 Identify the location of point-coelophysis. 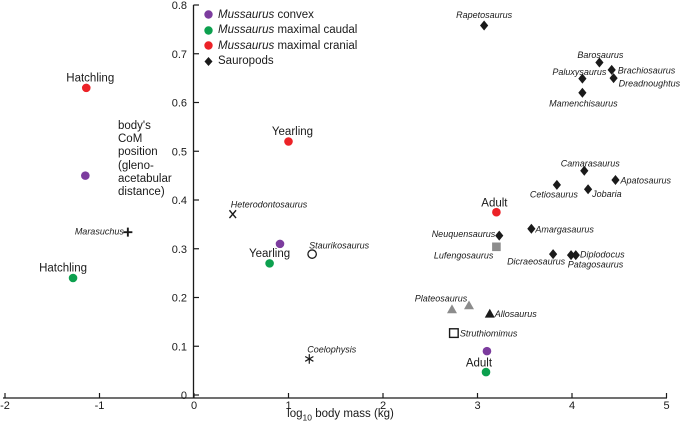
(309, 359).